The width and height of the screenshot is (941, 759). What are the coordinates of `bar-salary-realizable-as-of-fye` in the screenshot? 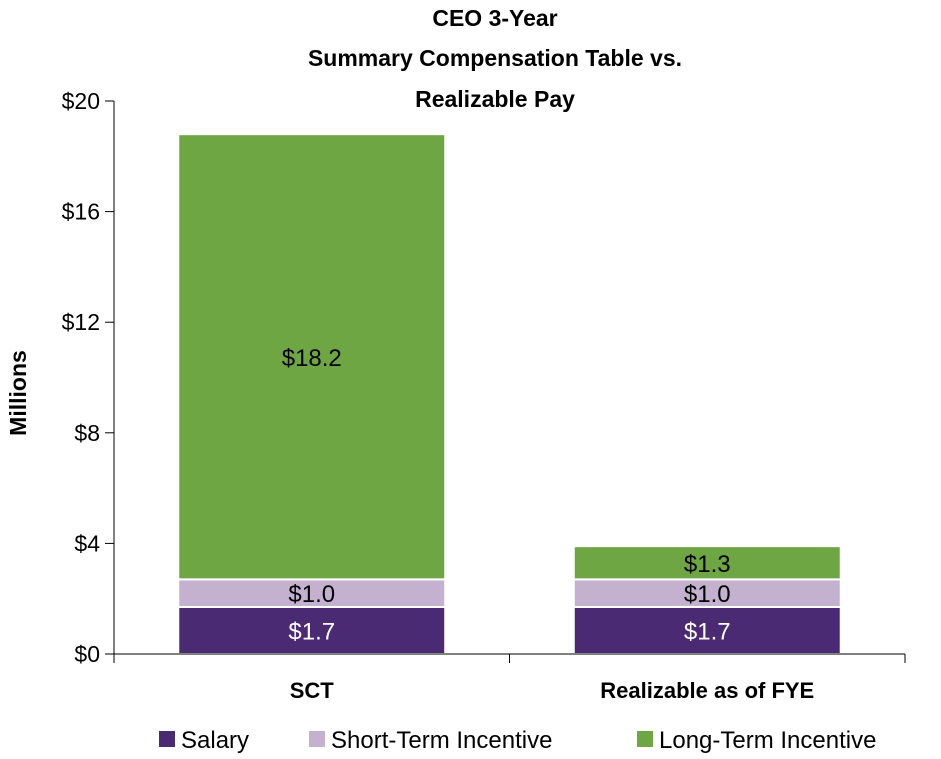 It's located at (707, 630).